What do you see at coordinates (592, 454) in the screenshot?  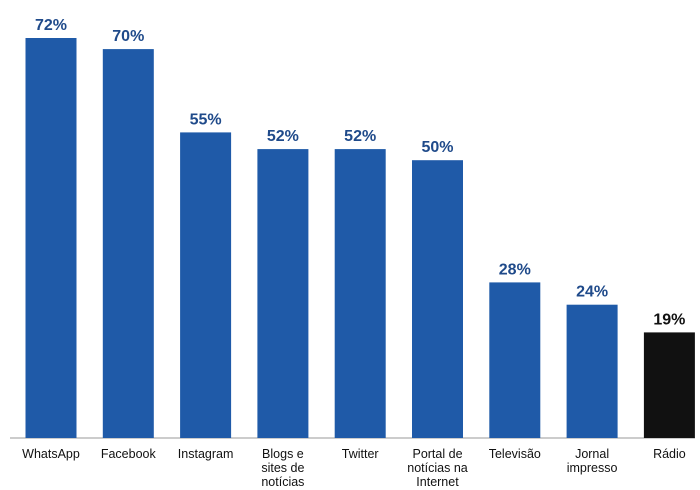 I see `category-label-line: Jornal` at bounding box center [592, 454].